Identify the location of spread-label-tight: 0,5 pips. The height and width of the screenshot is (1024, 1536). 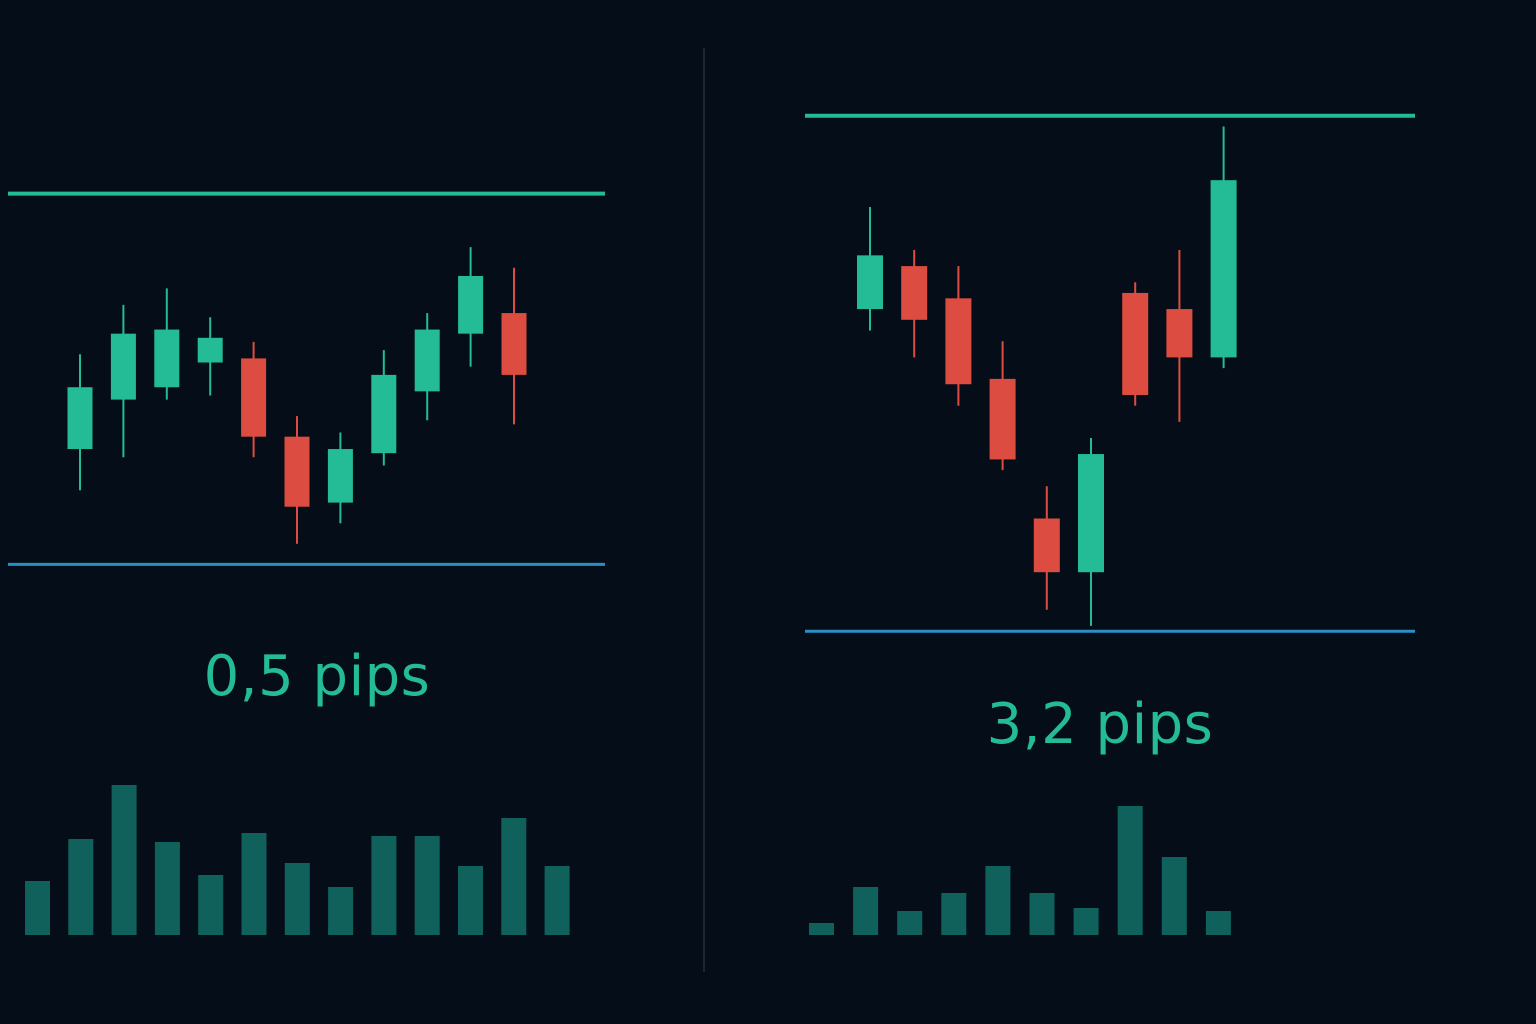
(317, 676).